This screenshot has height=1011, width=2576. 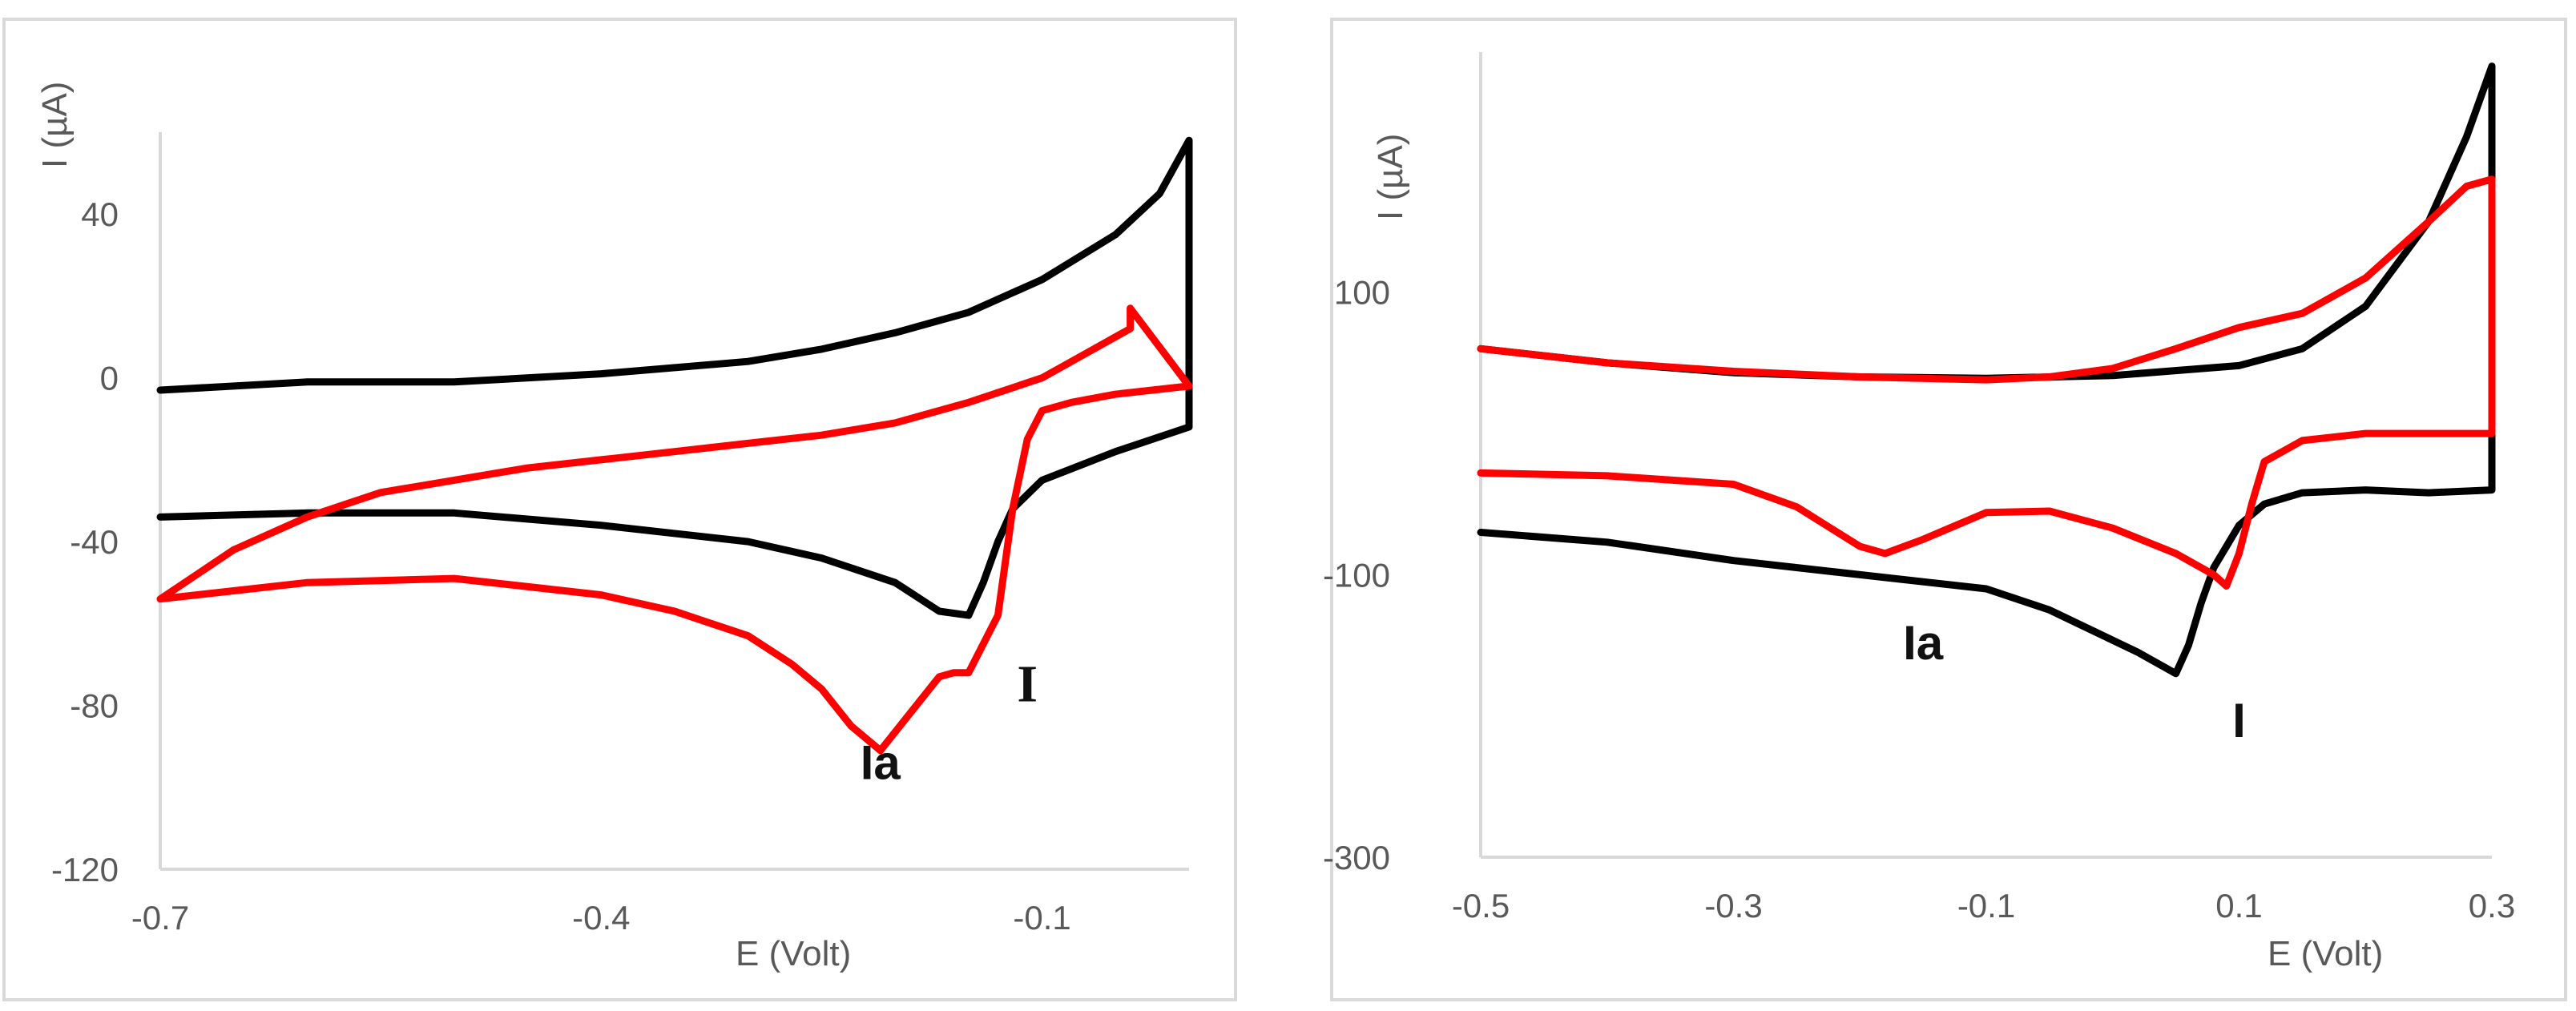 What do you see at coordinates (55, 125) in the screenshot?
I see `left-y-axis-title: I (µA)` at bounding box center [55, 125].